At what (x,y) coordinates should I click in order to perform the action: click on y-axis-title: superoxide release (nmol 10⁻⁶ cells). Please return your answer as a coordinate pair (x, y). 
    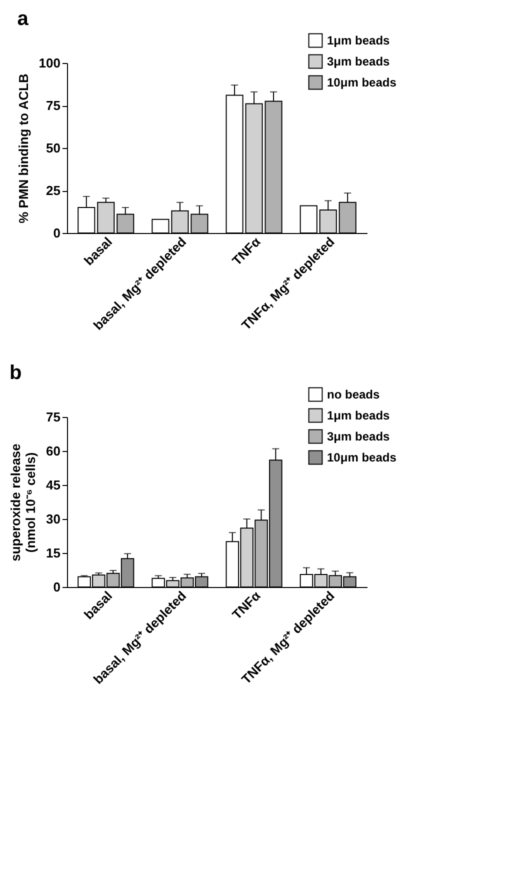
    Looking at the image, I should click on (23, 503).